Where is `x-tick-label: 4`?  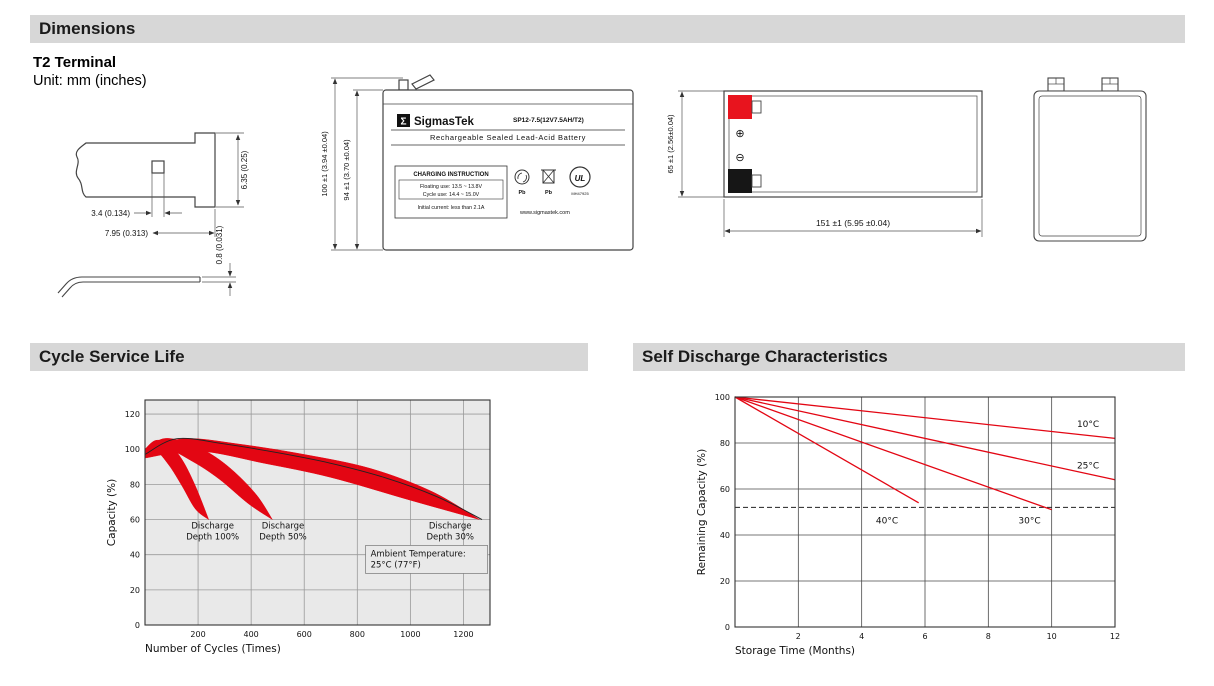
x-tick-label: 4 is located at coordinates (861, 636).